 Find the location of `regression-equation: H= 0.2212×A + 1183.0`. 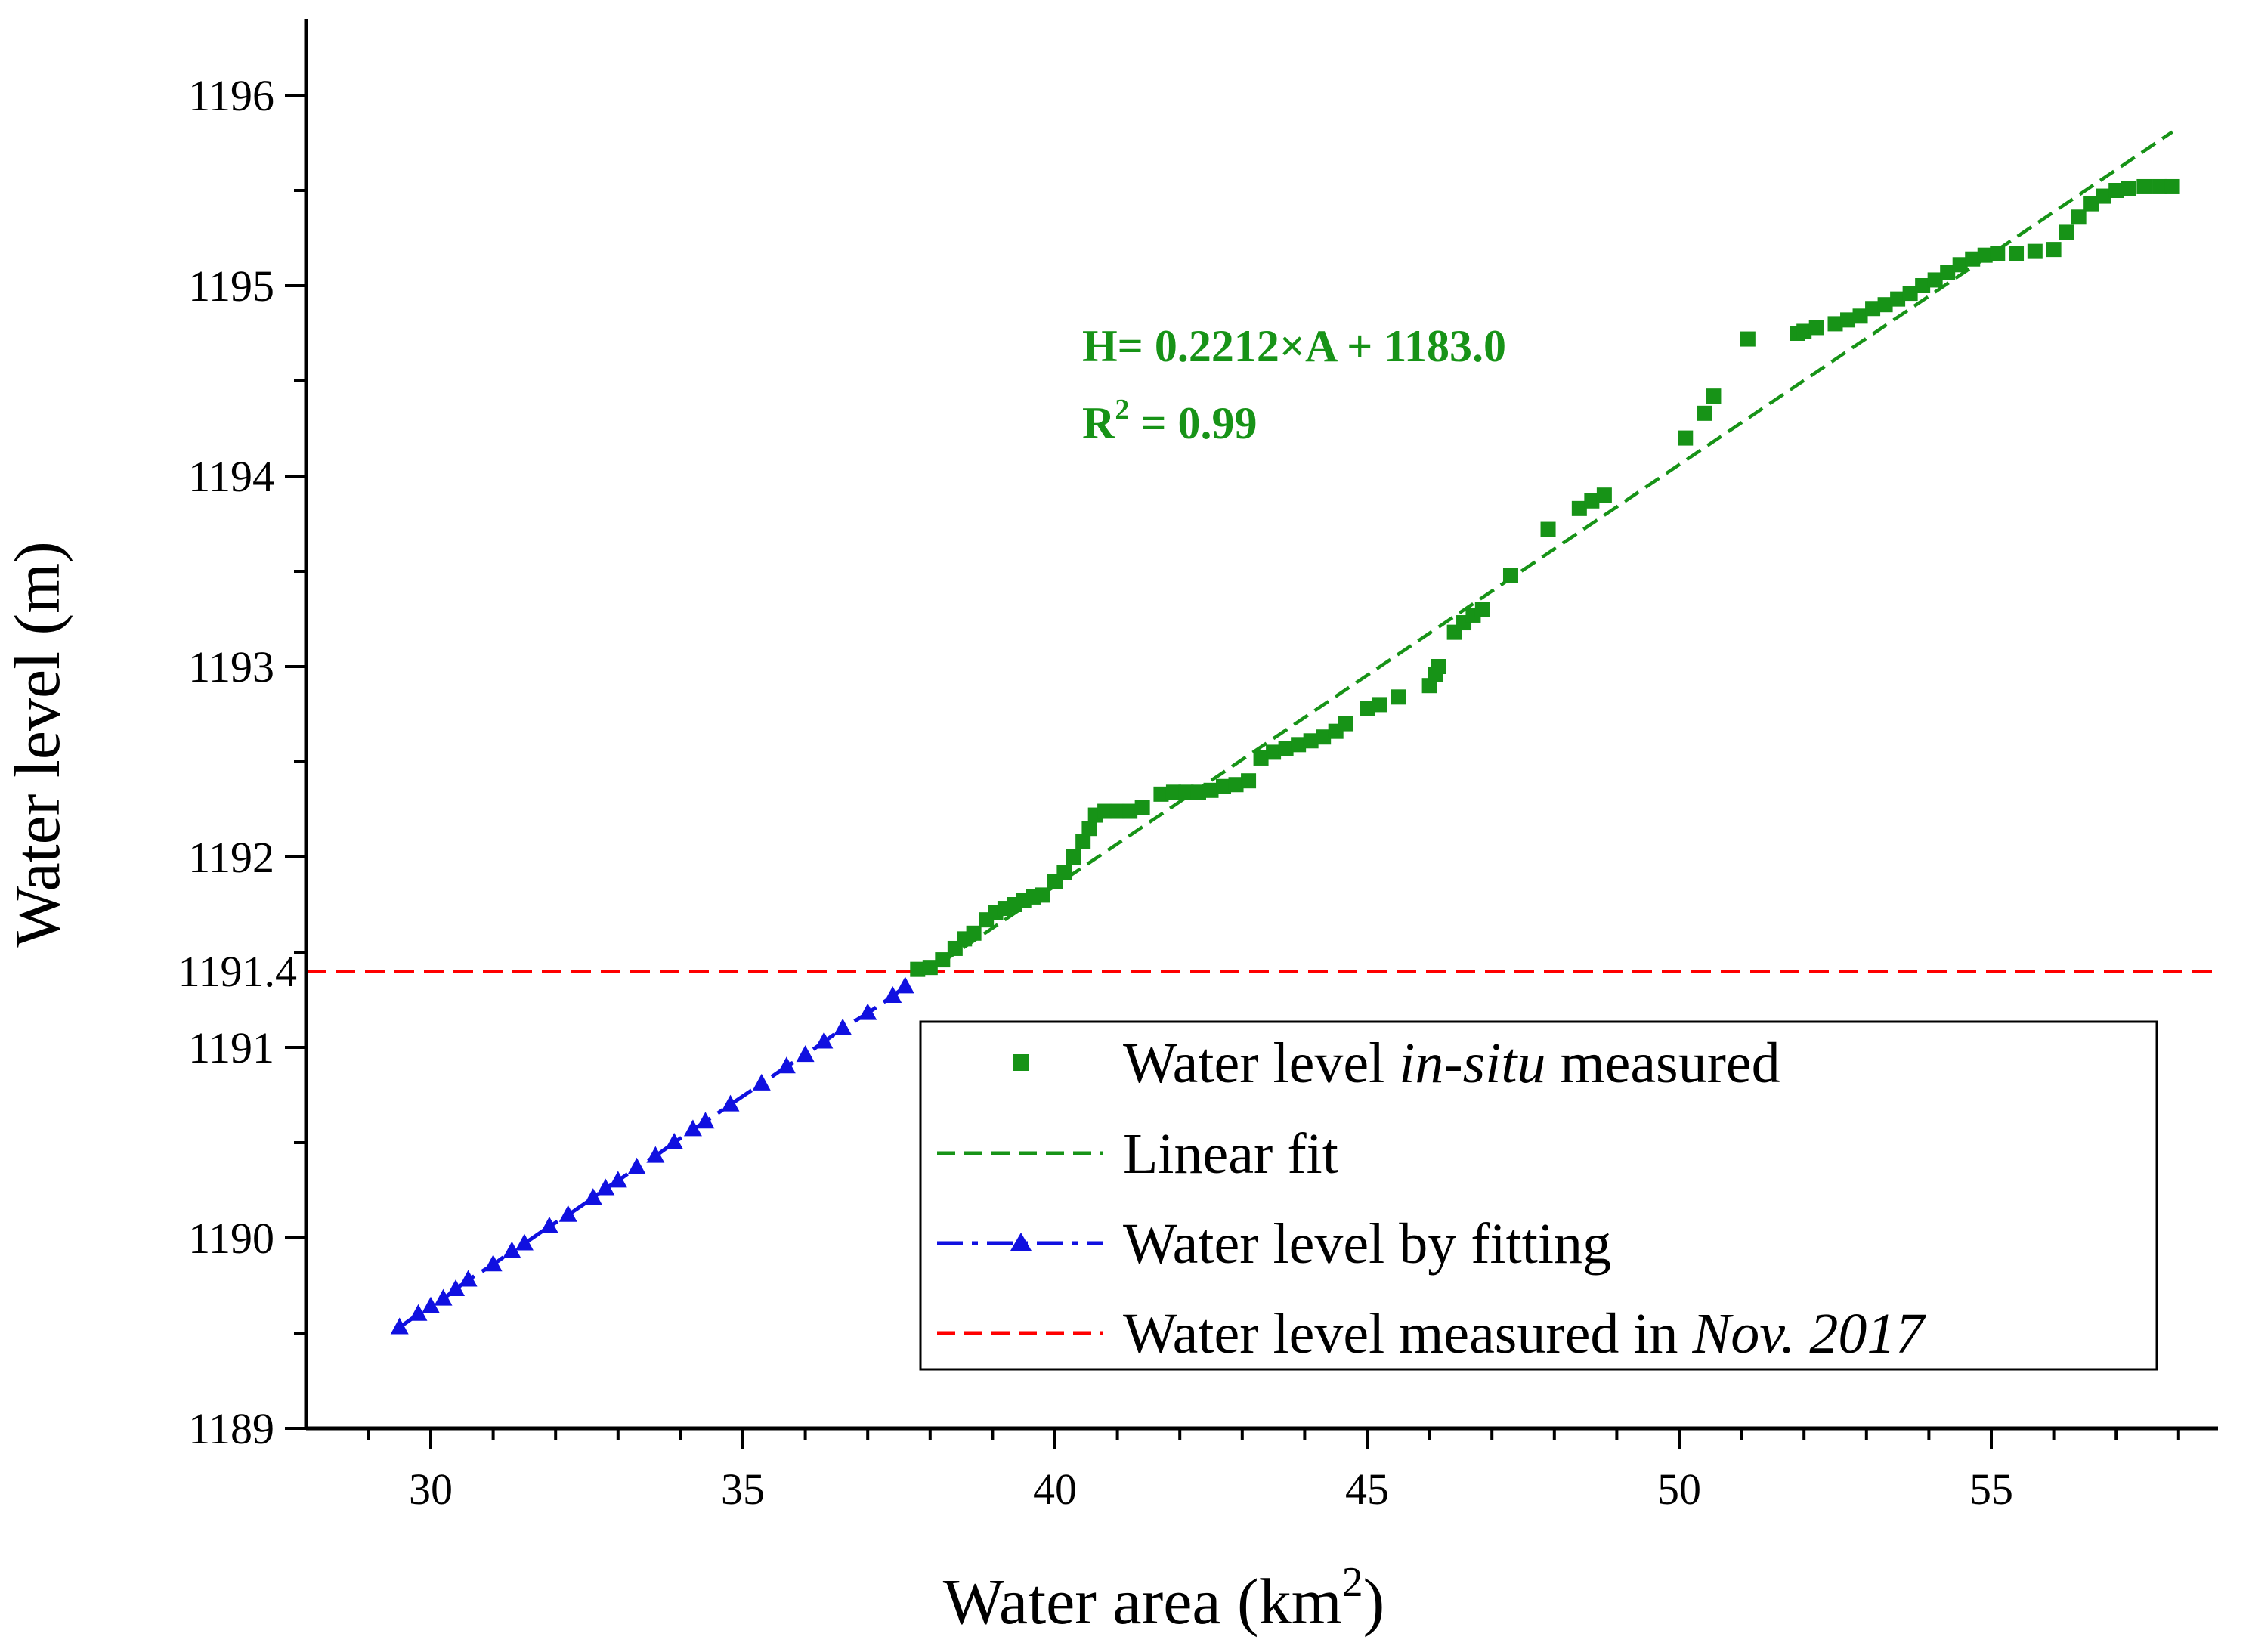

regression-equation: H= 0.2212×A + 1183.0 is located at coordinates (1294, 346).